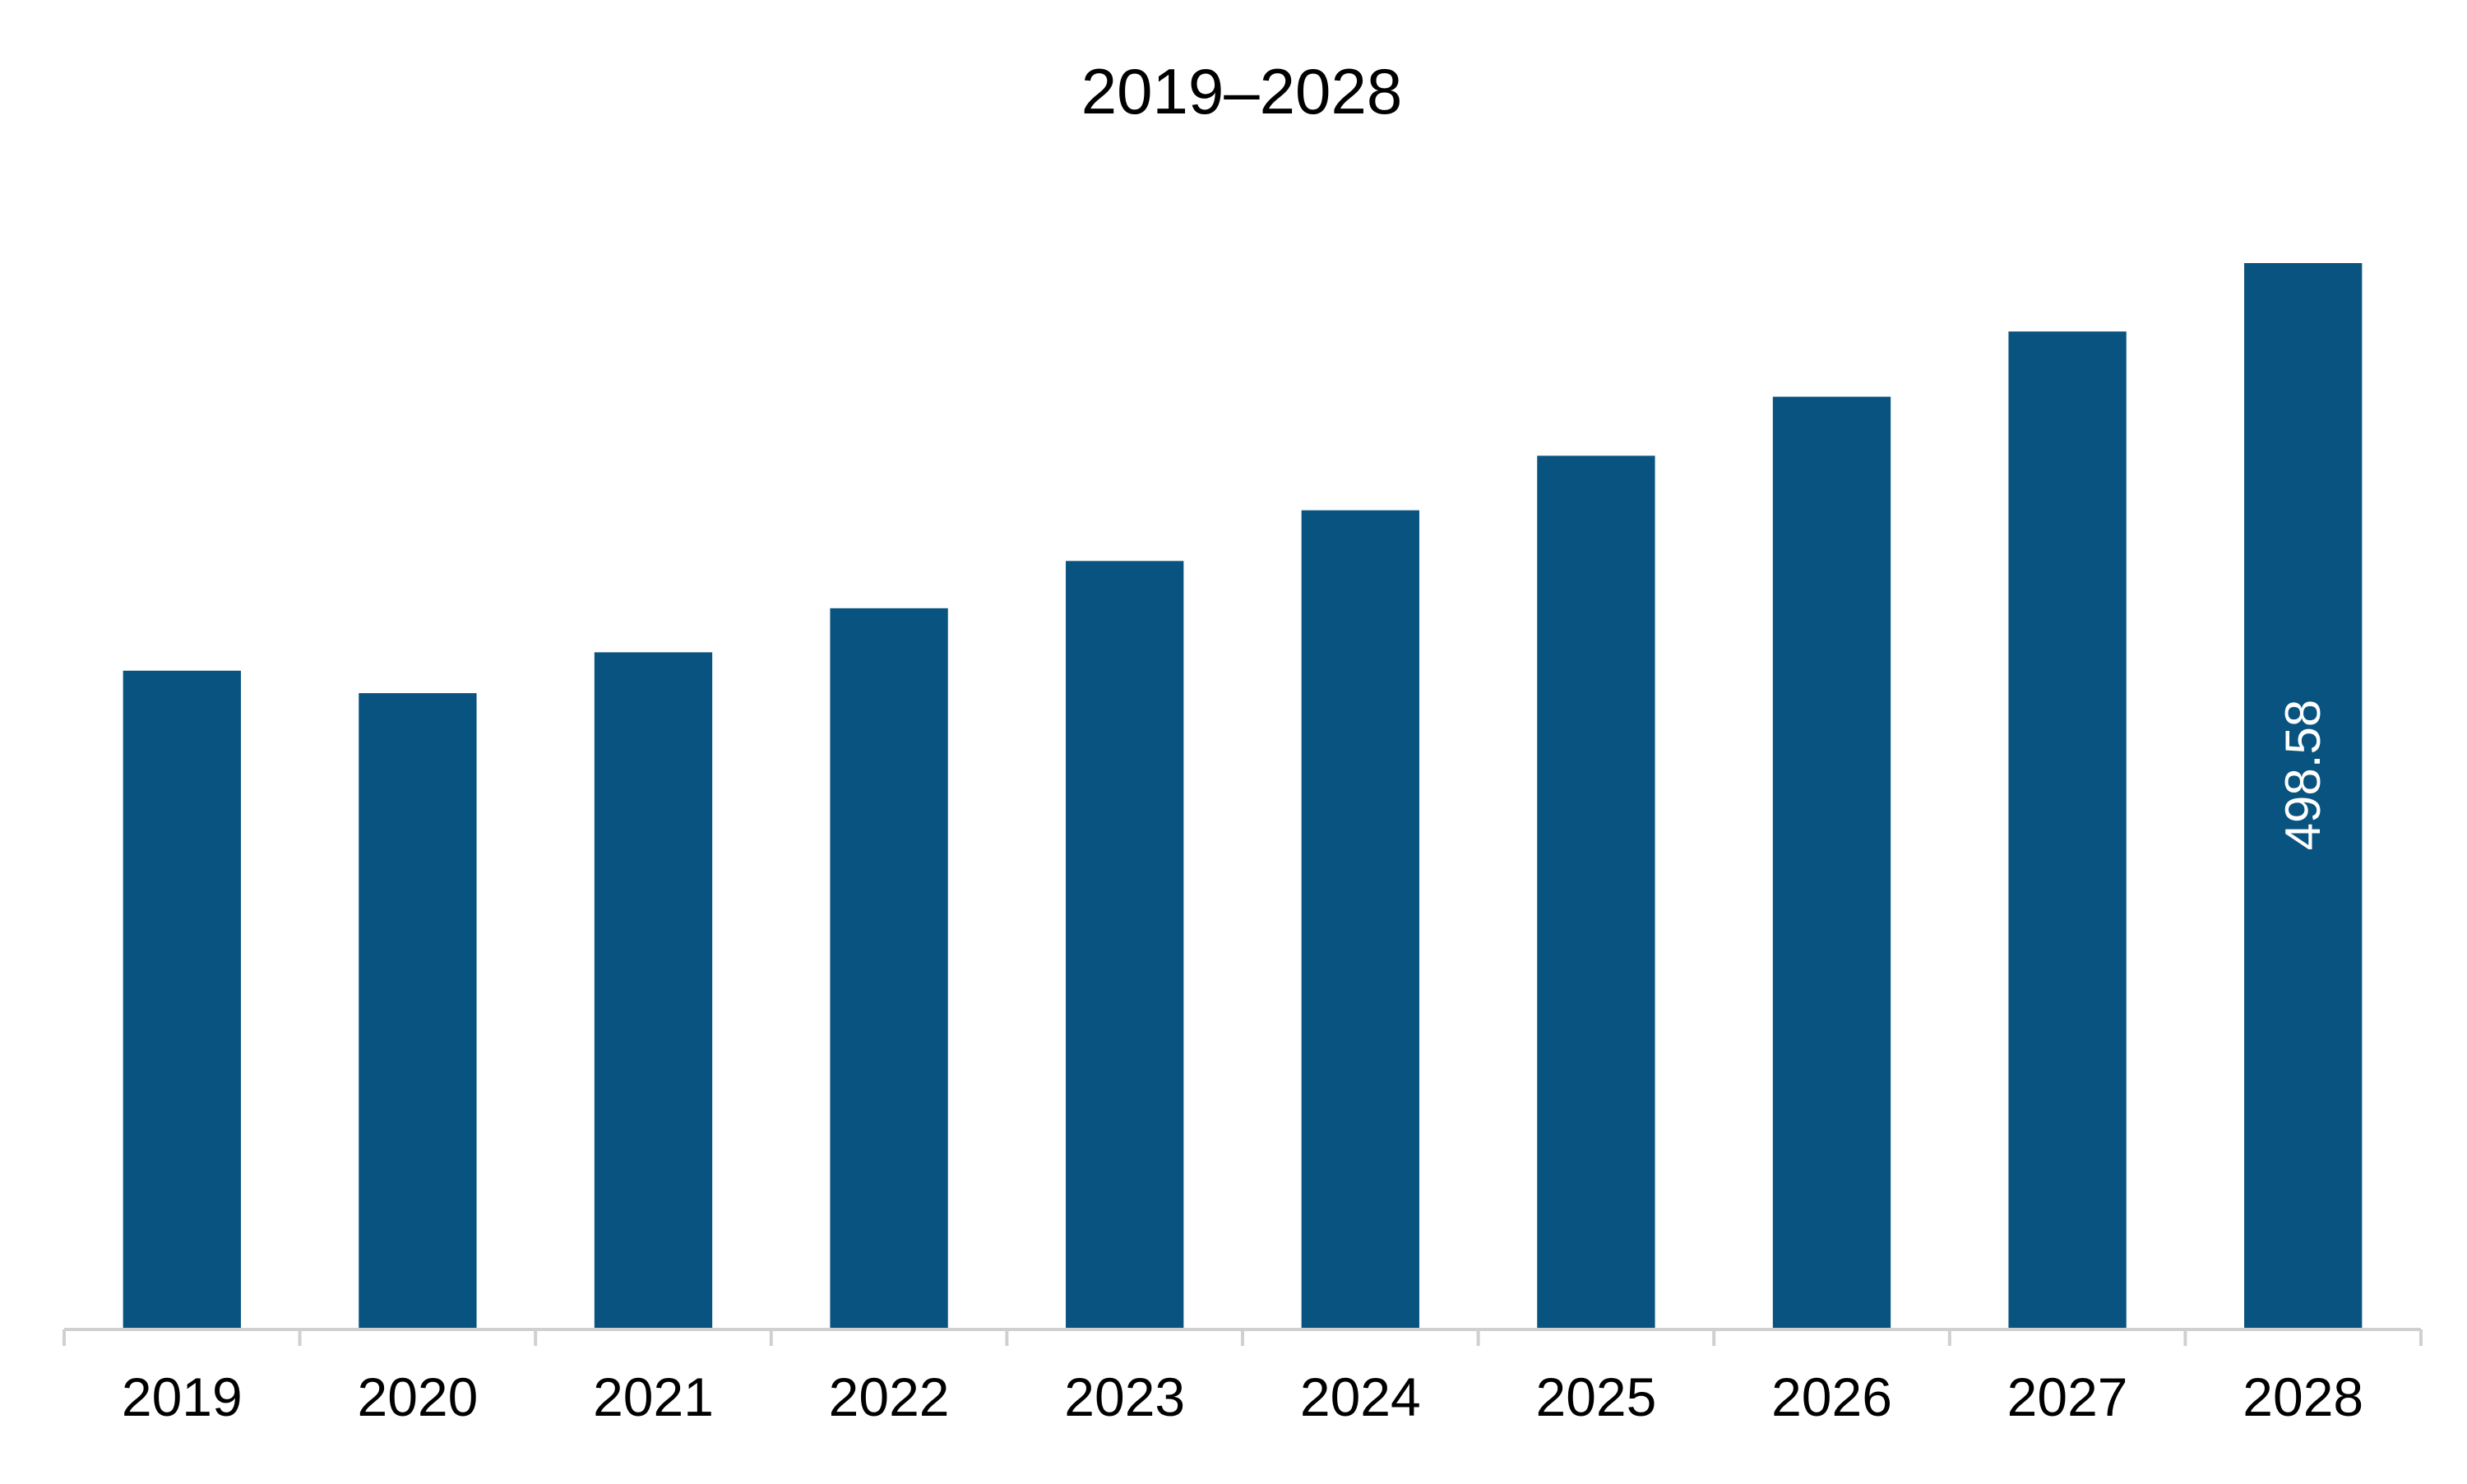 The image size is (2467, 1484). I want to click on x-tick-label-2026: 2026, so click(1832, 1397).